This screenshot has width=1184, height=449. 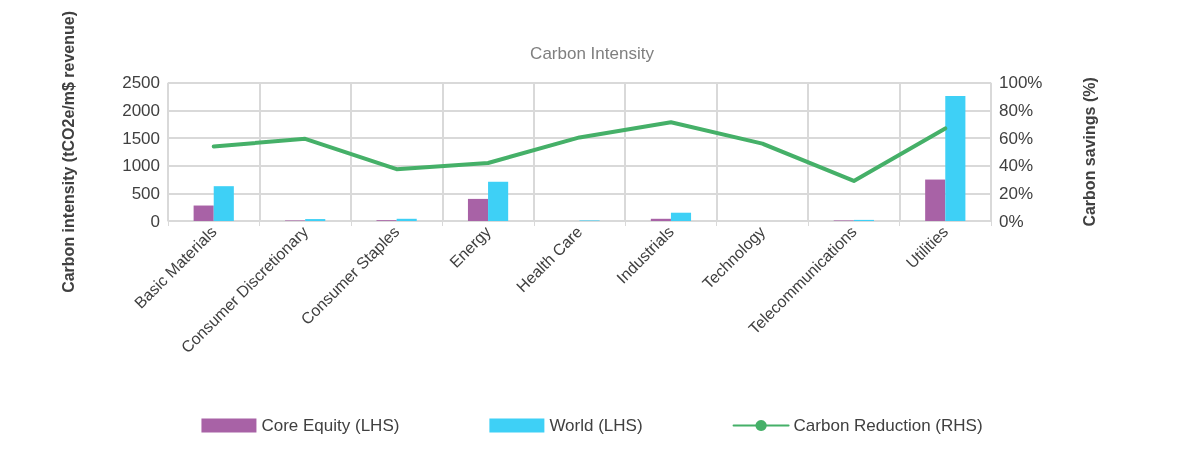 I want to click on y-tick-label: 2000, so click(x=141, y=110).